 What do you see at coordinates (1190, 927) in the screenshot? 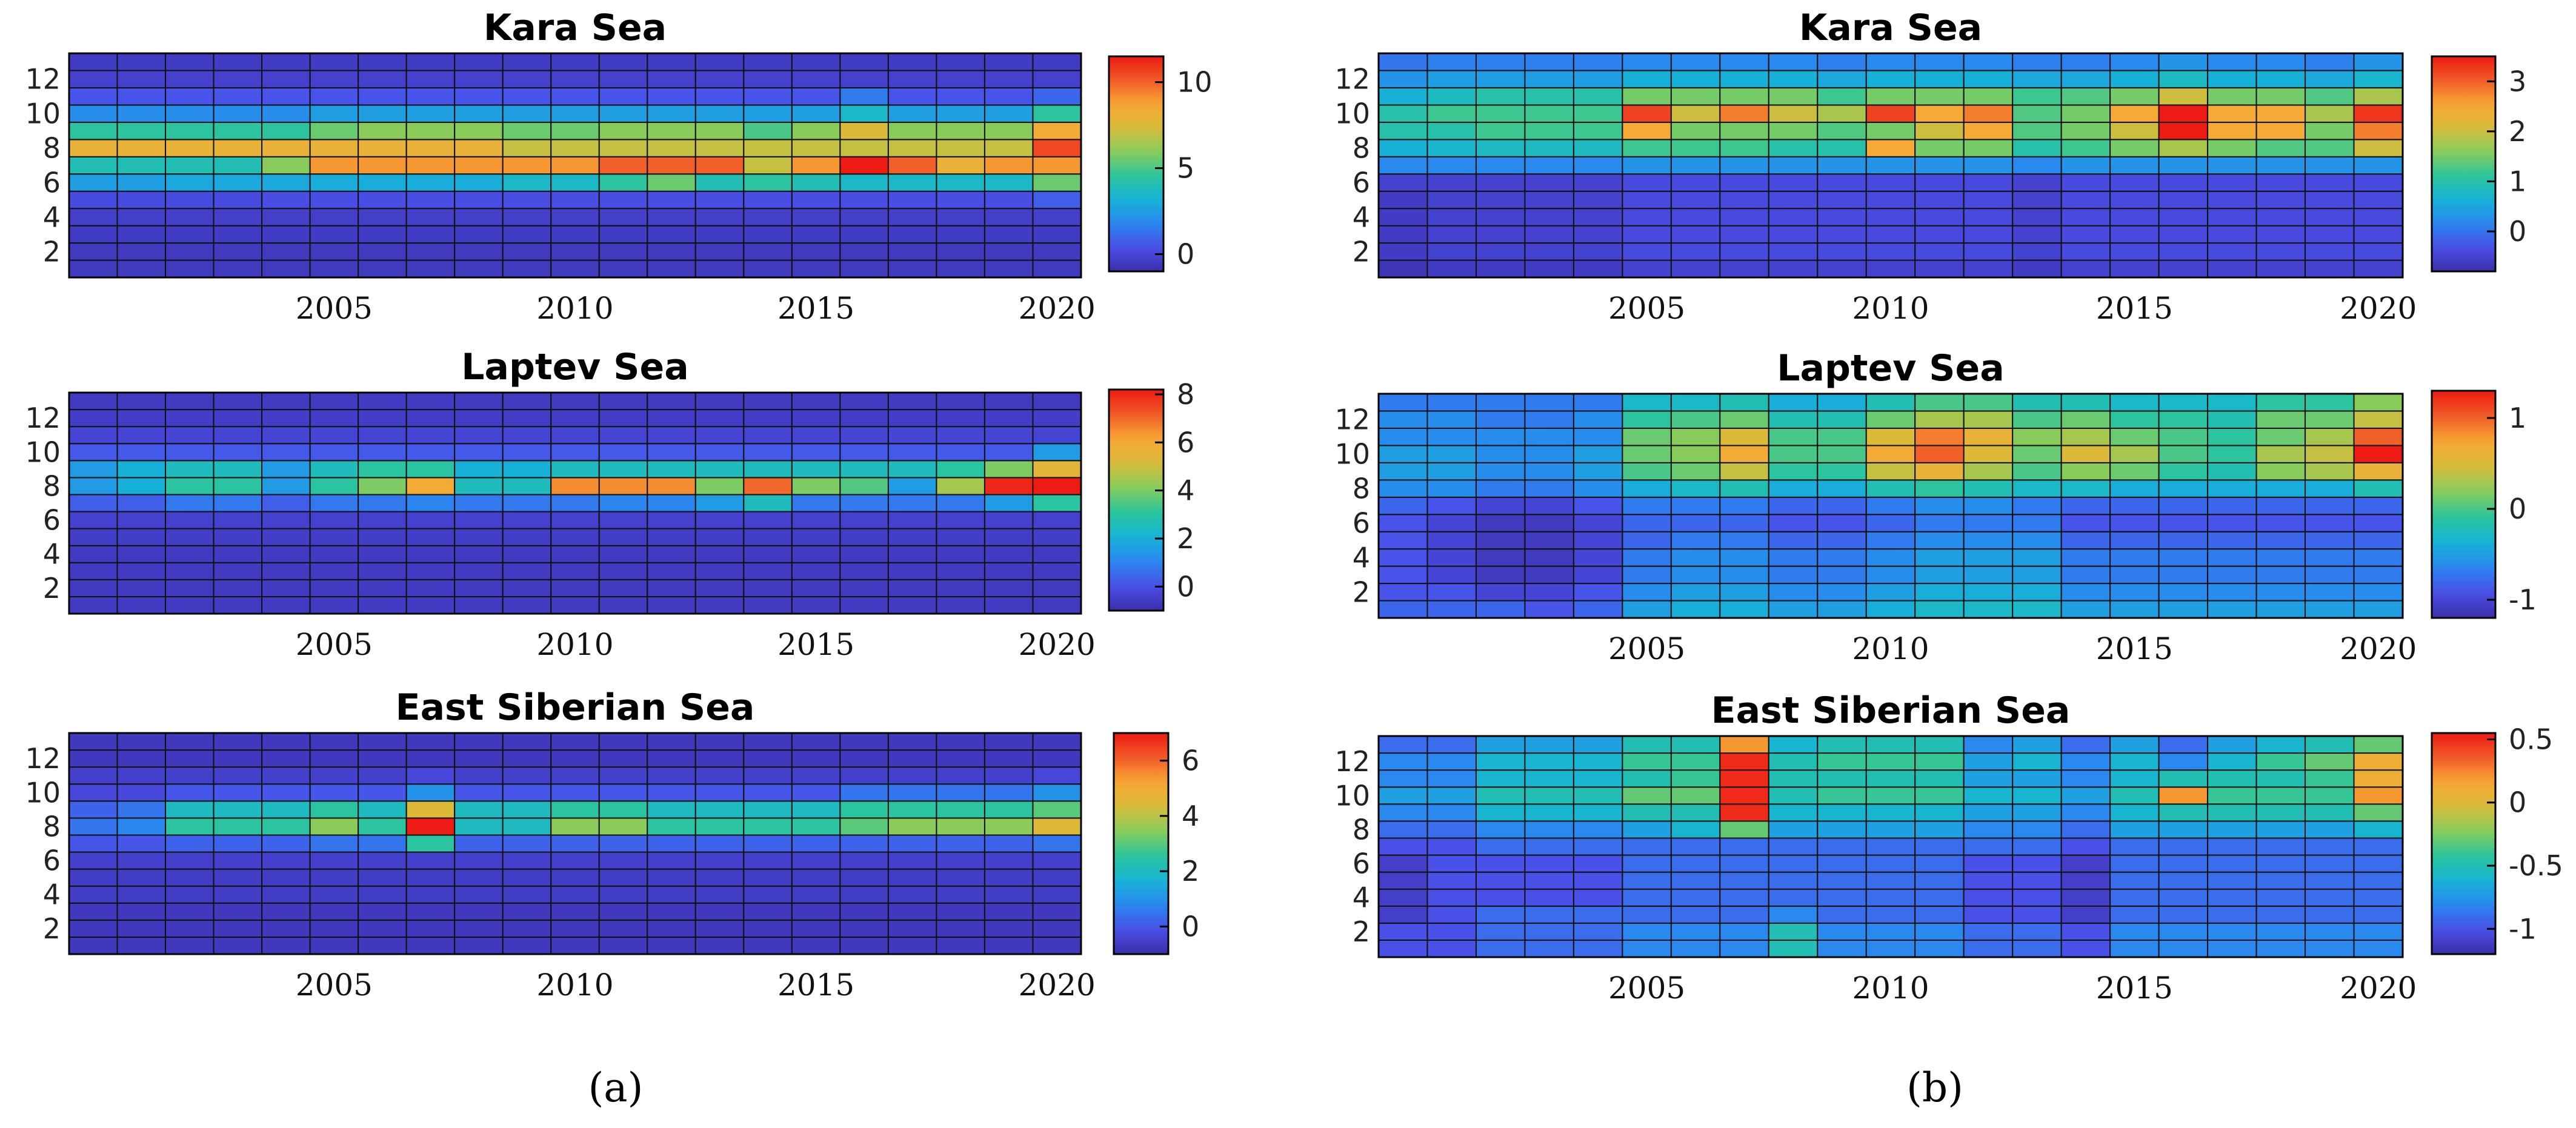
I see `colorbar-tick-label: 0` at bounding box center [1190, 927].